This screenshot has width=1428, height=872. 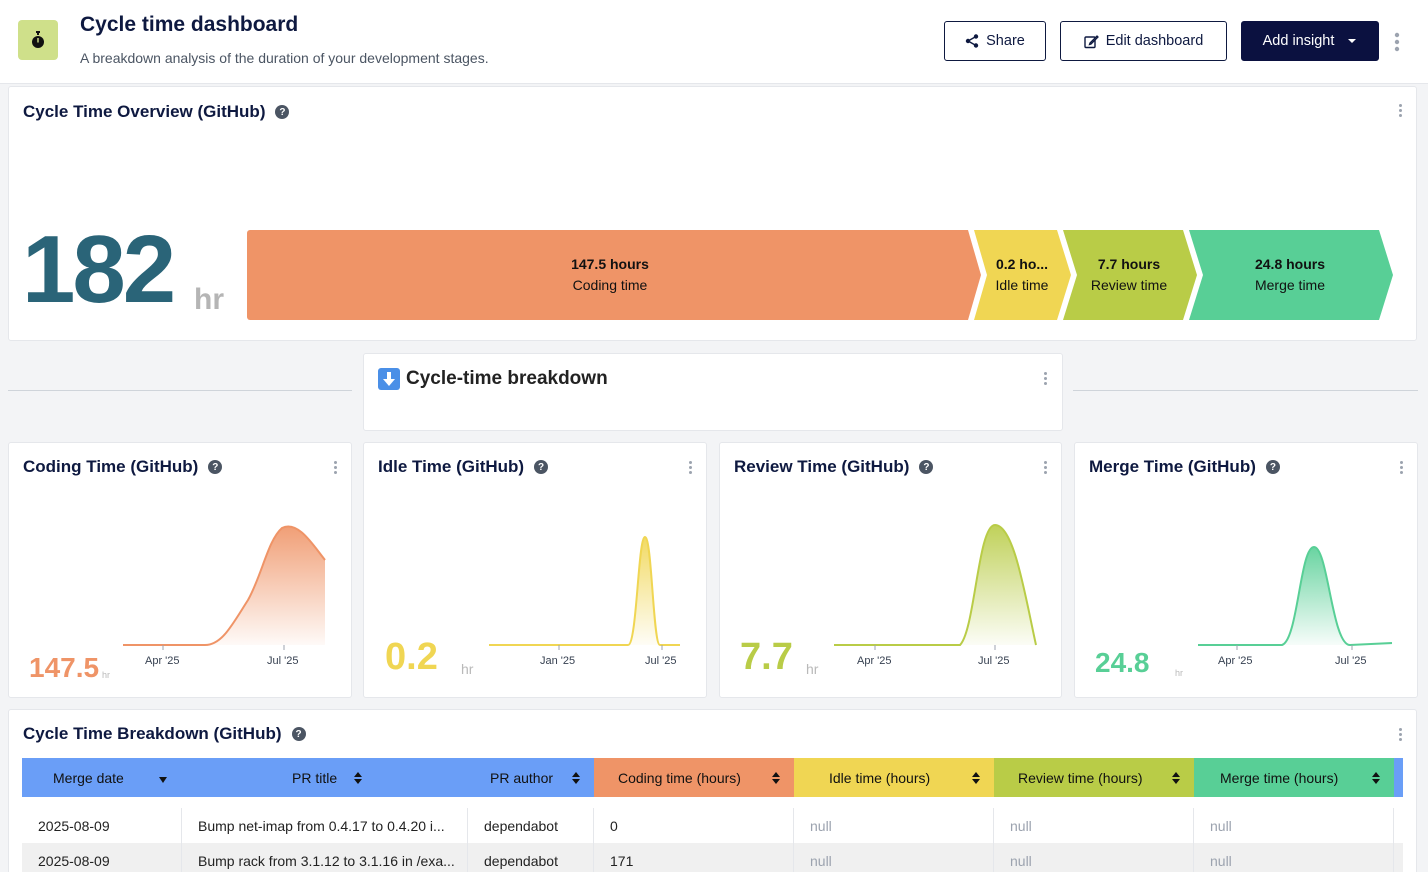 I want to click on coding-hours: 147.5 hours, so click(x=610, y=264).